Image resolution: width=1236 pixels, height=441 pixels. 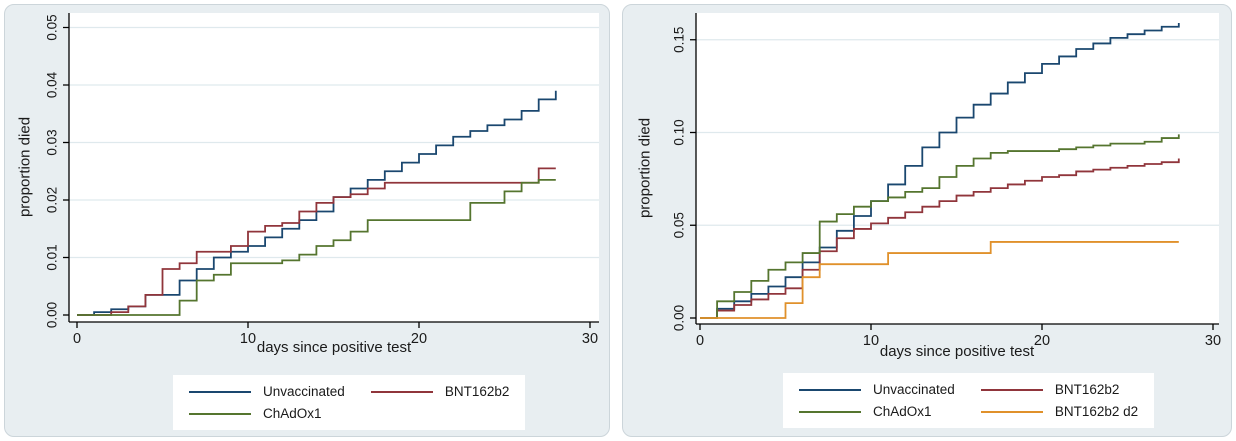 I want to click on legend-label: BNT162b2 d2, so click(x=1096, y=411).